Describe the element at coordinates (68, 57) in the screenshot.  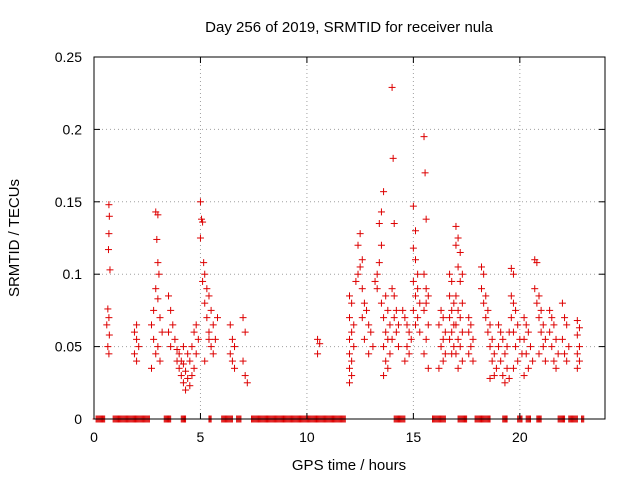
I see `y-tick-label: 0.25` at that location.